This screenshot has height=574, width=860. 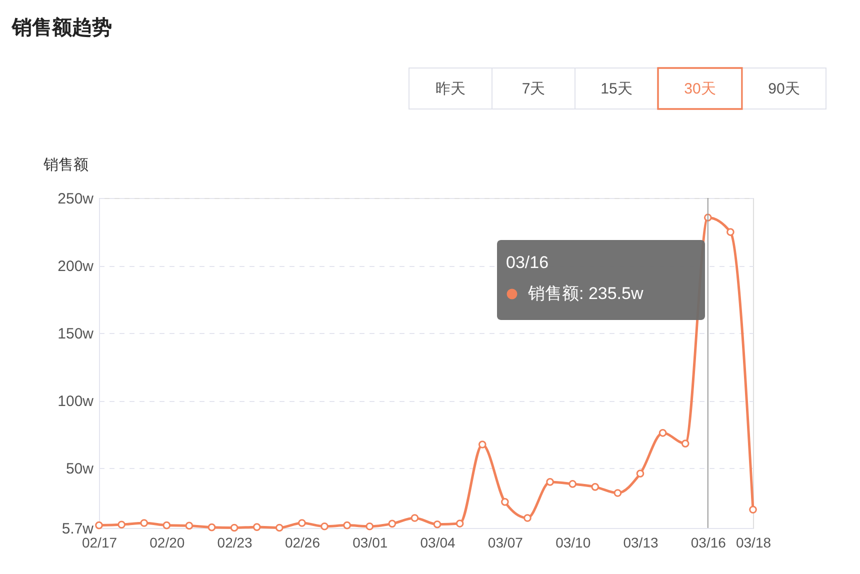 I want to click on chart-title: 销售额趋势, so click(x=61, y=27).